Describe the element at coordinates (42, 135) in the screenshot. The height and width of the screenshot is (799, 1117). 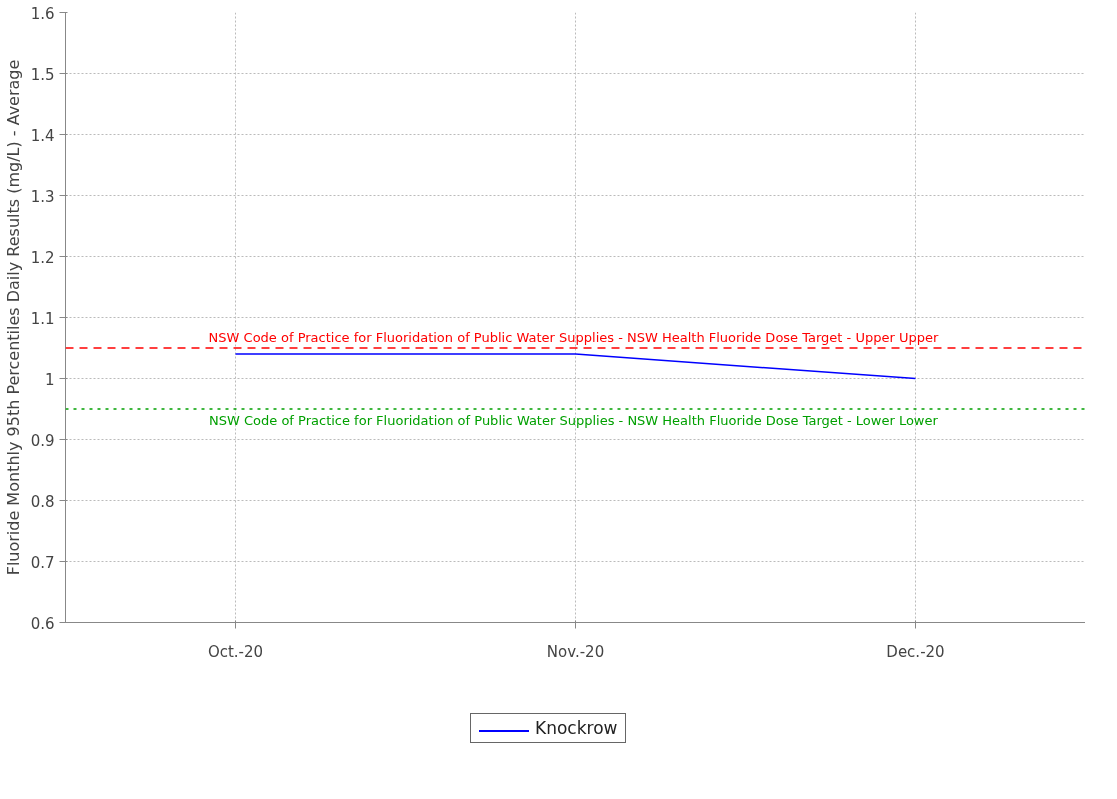
I see `y-tick-label: 1.4` at that location.